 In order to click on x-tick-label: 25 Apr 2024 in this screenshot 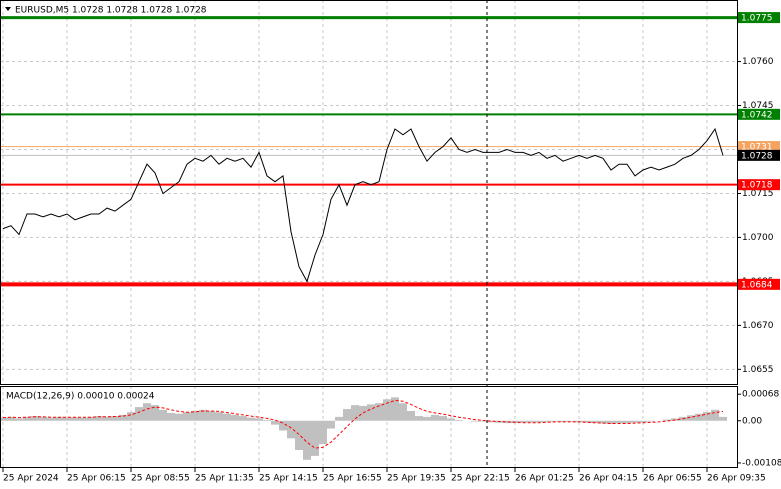, I will do `click(31, 479)`.